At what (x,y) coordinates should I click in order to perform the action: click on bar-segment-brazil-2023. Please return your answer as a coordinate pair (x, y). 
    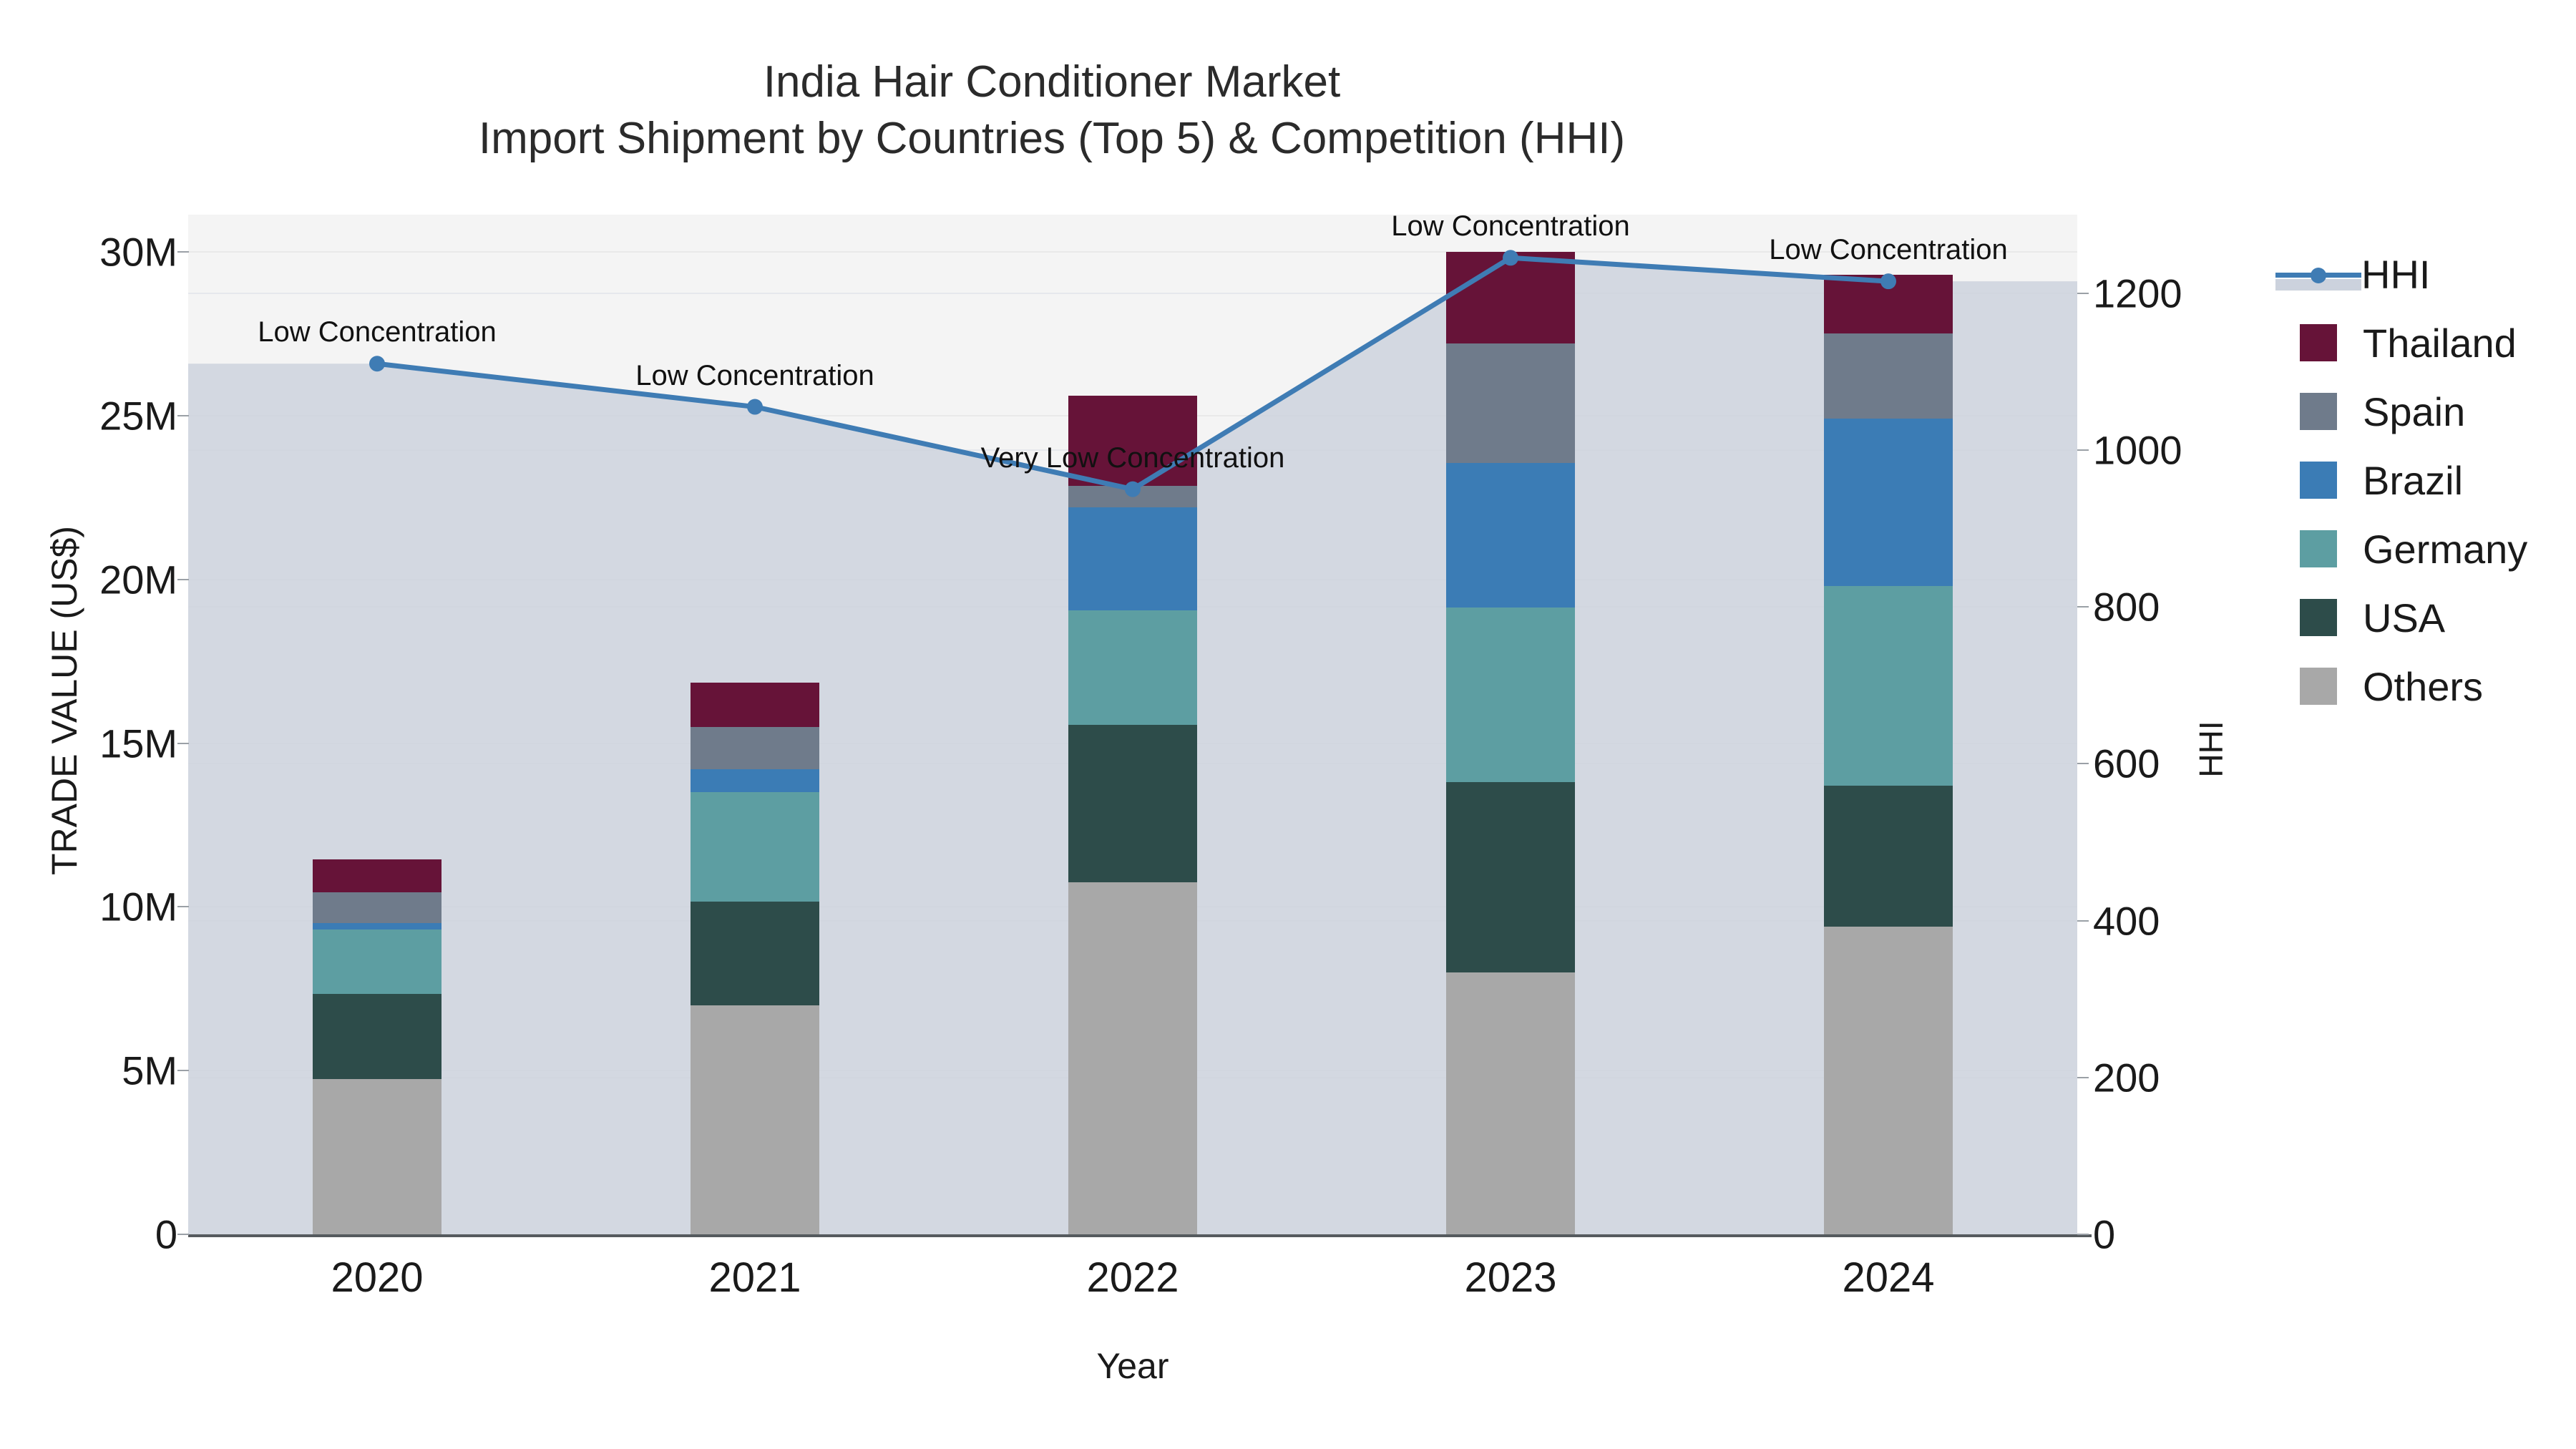
    Looking at the image, I should click on (1510, 535).